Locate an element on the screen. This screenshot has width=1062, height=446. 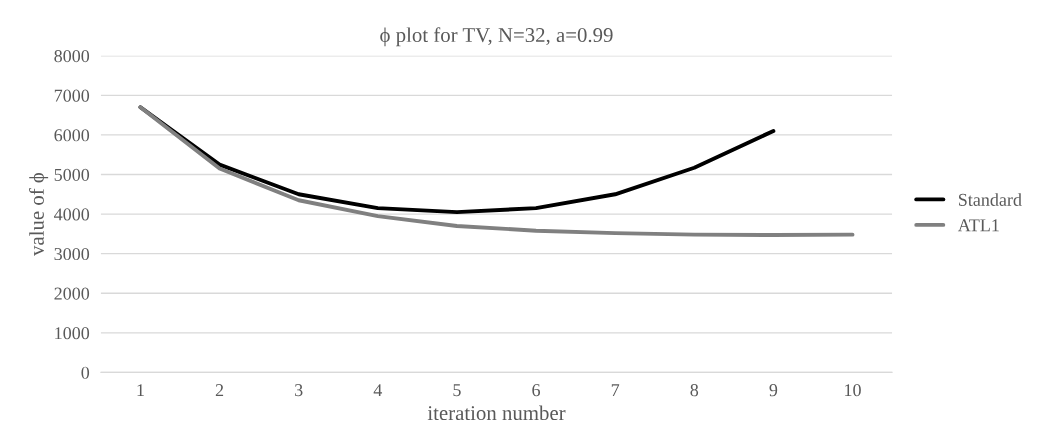
y-tick-label: 7000 is located at coordinates (72, 95).